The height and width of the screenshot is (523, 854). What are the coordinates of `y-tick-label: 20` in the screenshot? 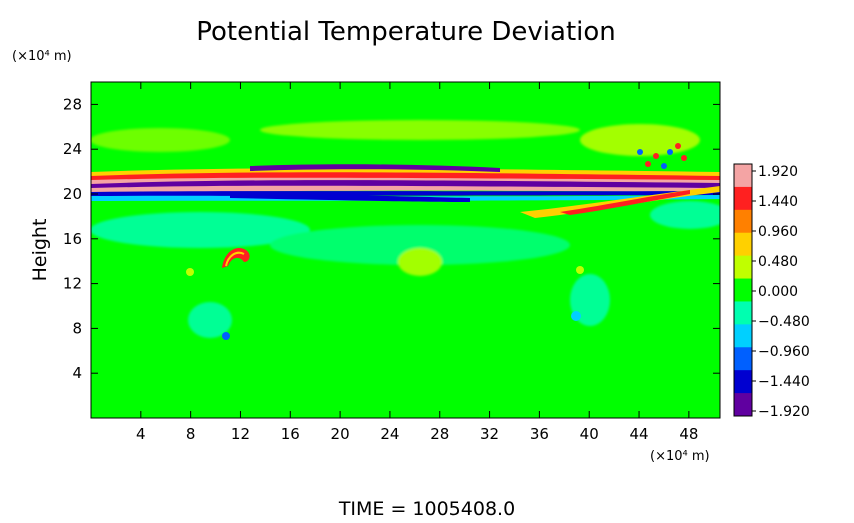 It's located at (72, 194).